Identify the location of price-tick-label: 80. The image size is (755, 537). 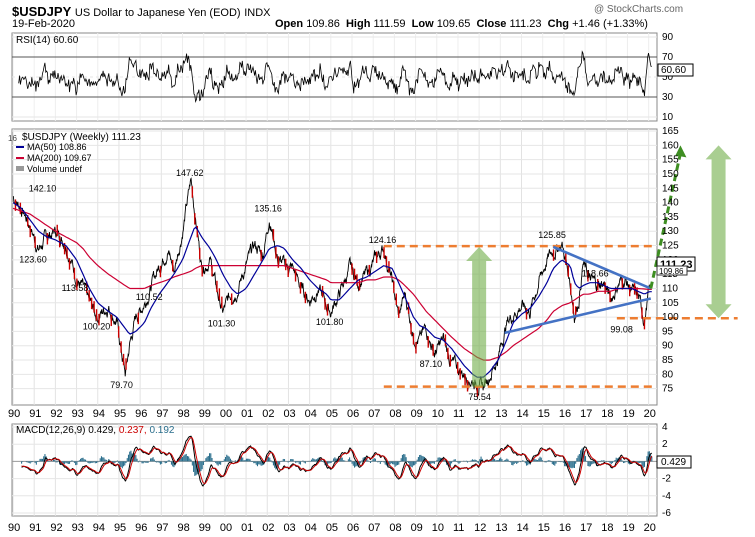
(668, 374).